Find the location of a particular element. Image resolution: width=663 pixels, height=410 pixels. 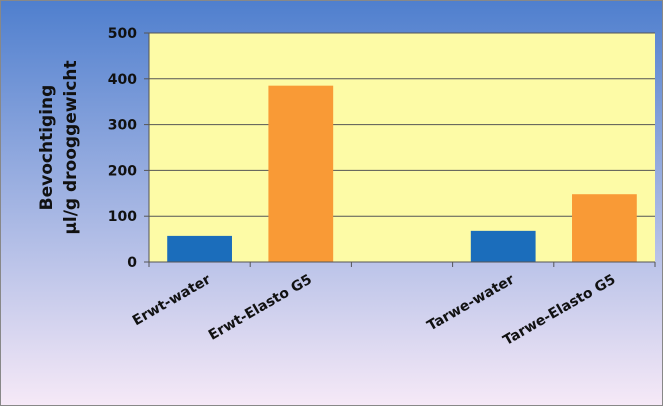

y-tick-label: 0 is located at coordinates (132, 263).